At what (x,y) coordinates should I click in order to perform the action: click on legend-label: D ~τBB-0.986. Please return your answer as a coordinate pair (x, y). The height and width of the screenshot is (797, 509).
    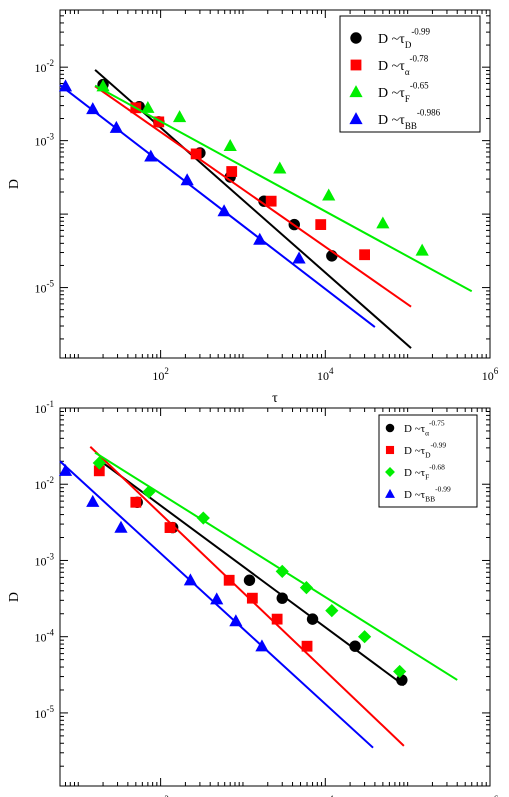
    Looking at the image, I should click on (409, 119).